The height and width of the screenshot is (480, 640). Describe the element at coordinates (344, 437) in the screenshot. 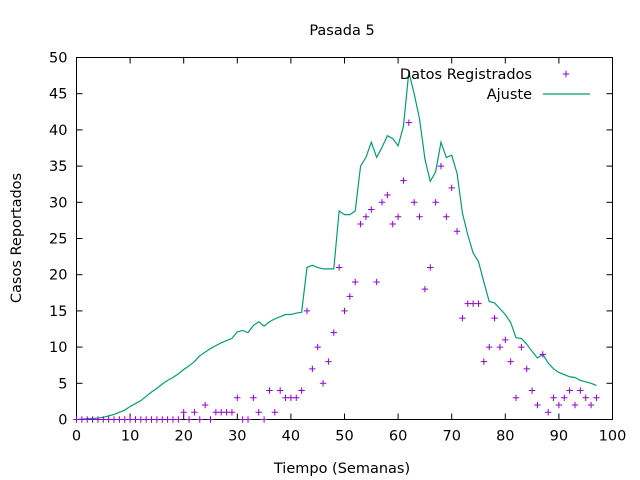

I see `x-tick-label: 50` at that location.